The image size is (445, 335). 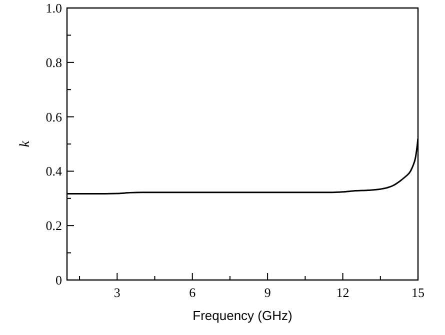 I want to click on y-tick-label: 1.0, so click(x=54, y=8).